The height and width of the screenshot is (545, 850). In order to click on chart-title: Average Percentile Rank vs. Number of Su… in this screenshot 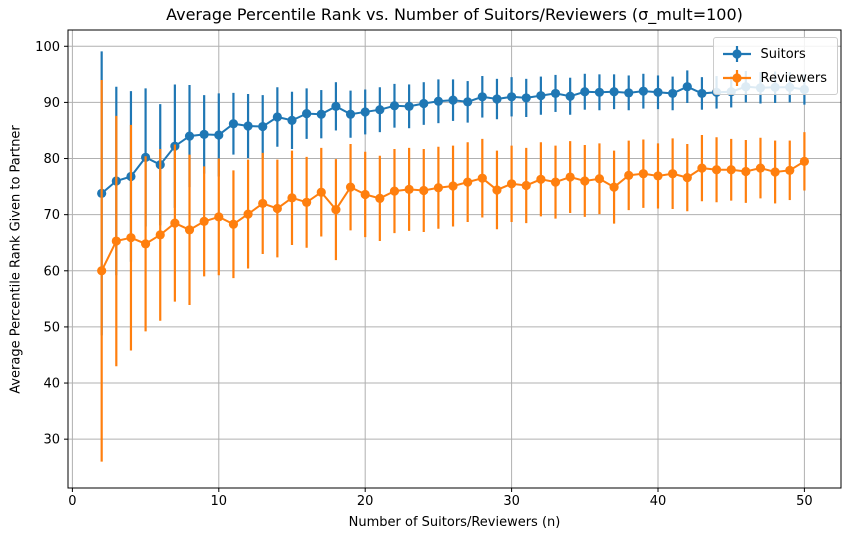, I will do `click(454, 14)`.